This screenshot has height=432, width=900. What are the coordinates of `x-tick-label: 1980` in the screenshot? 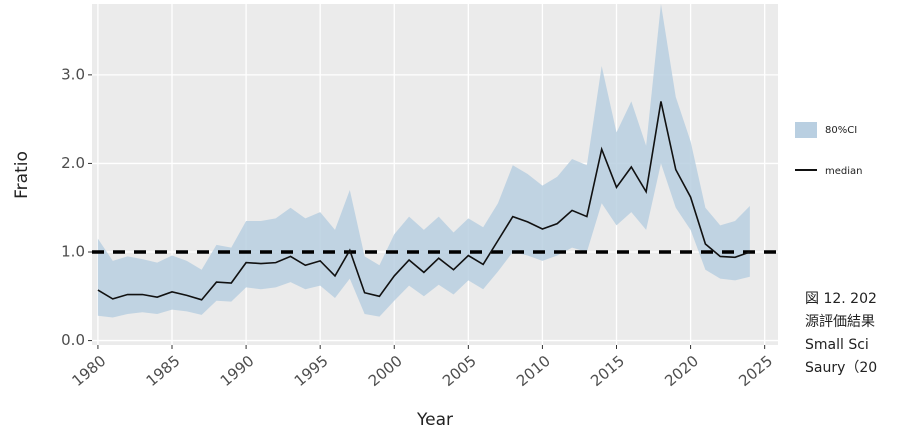 It's located at (89, 371).